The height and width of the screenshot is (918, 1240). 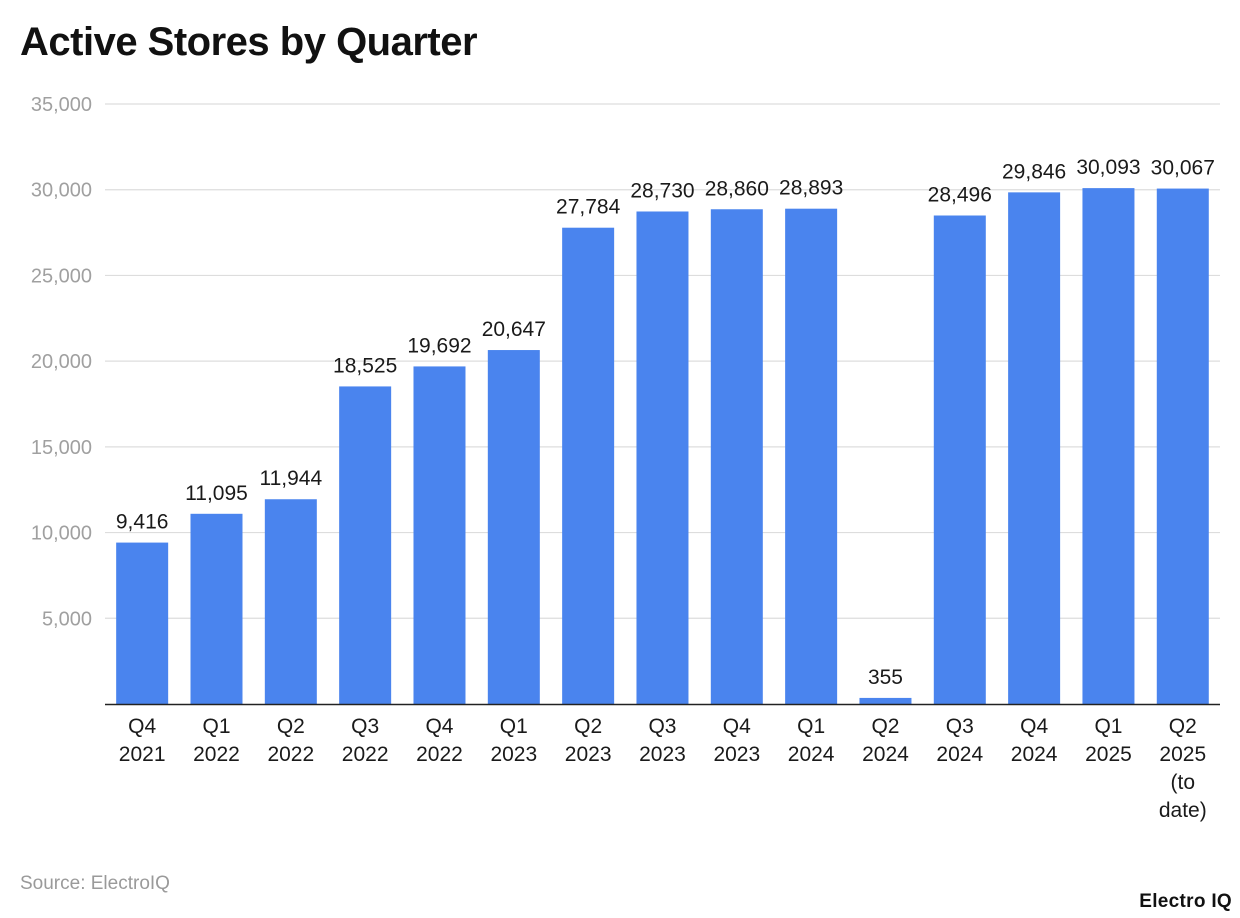 What do you see at coordinates (142, 754) in the screenshot?
I see `x-tick-label-line: 2021` at bounding box center [142, 754].